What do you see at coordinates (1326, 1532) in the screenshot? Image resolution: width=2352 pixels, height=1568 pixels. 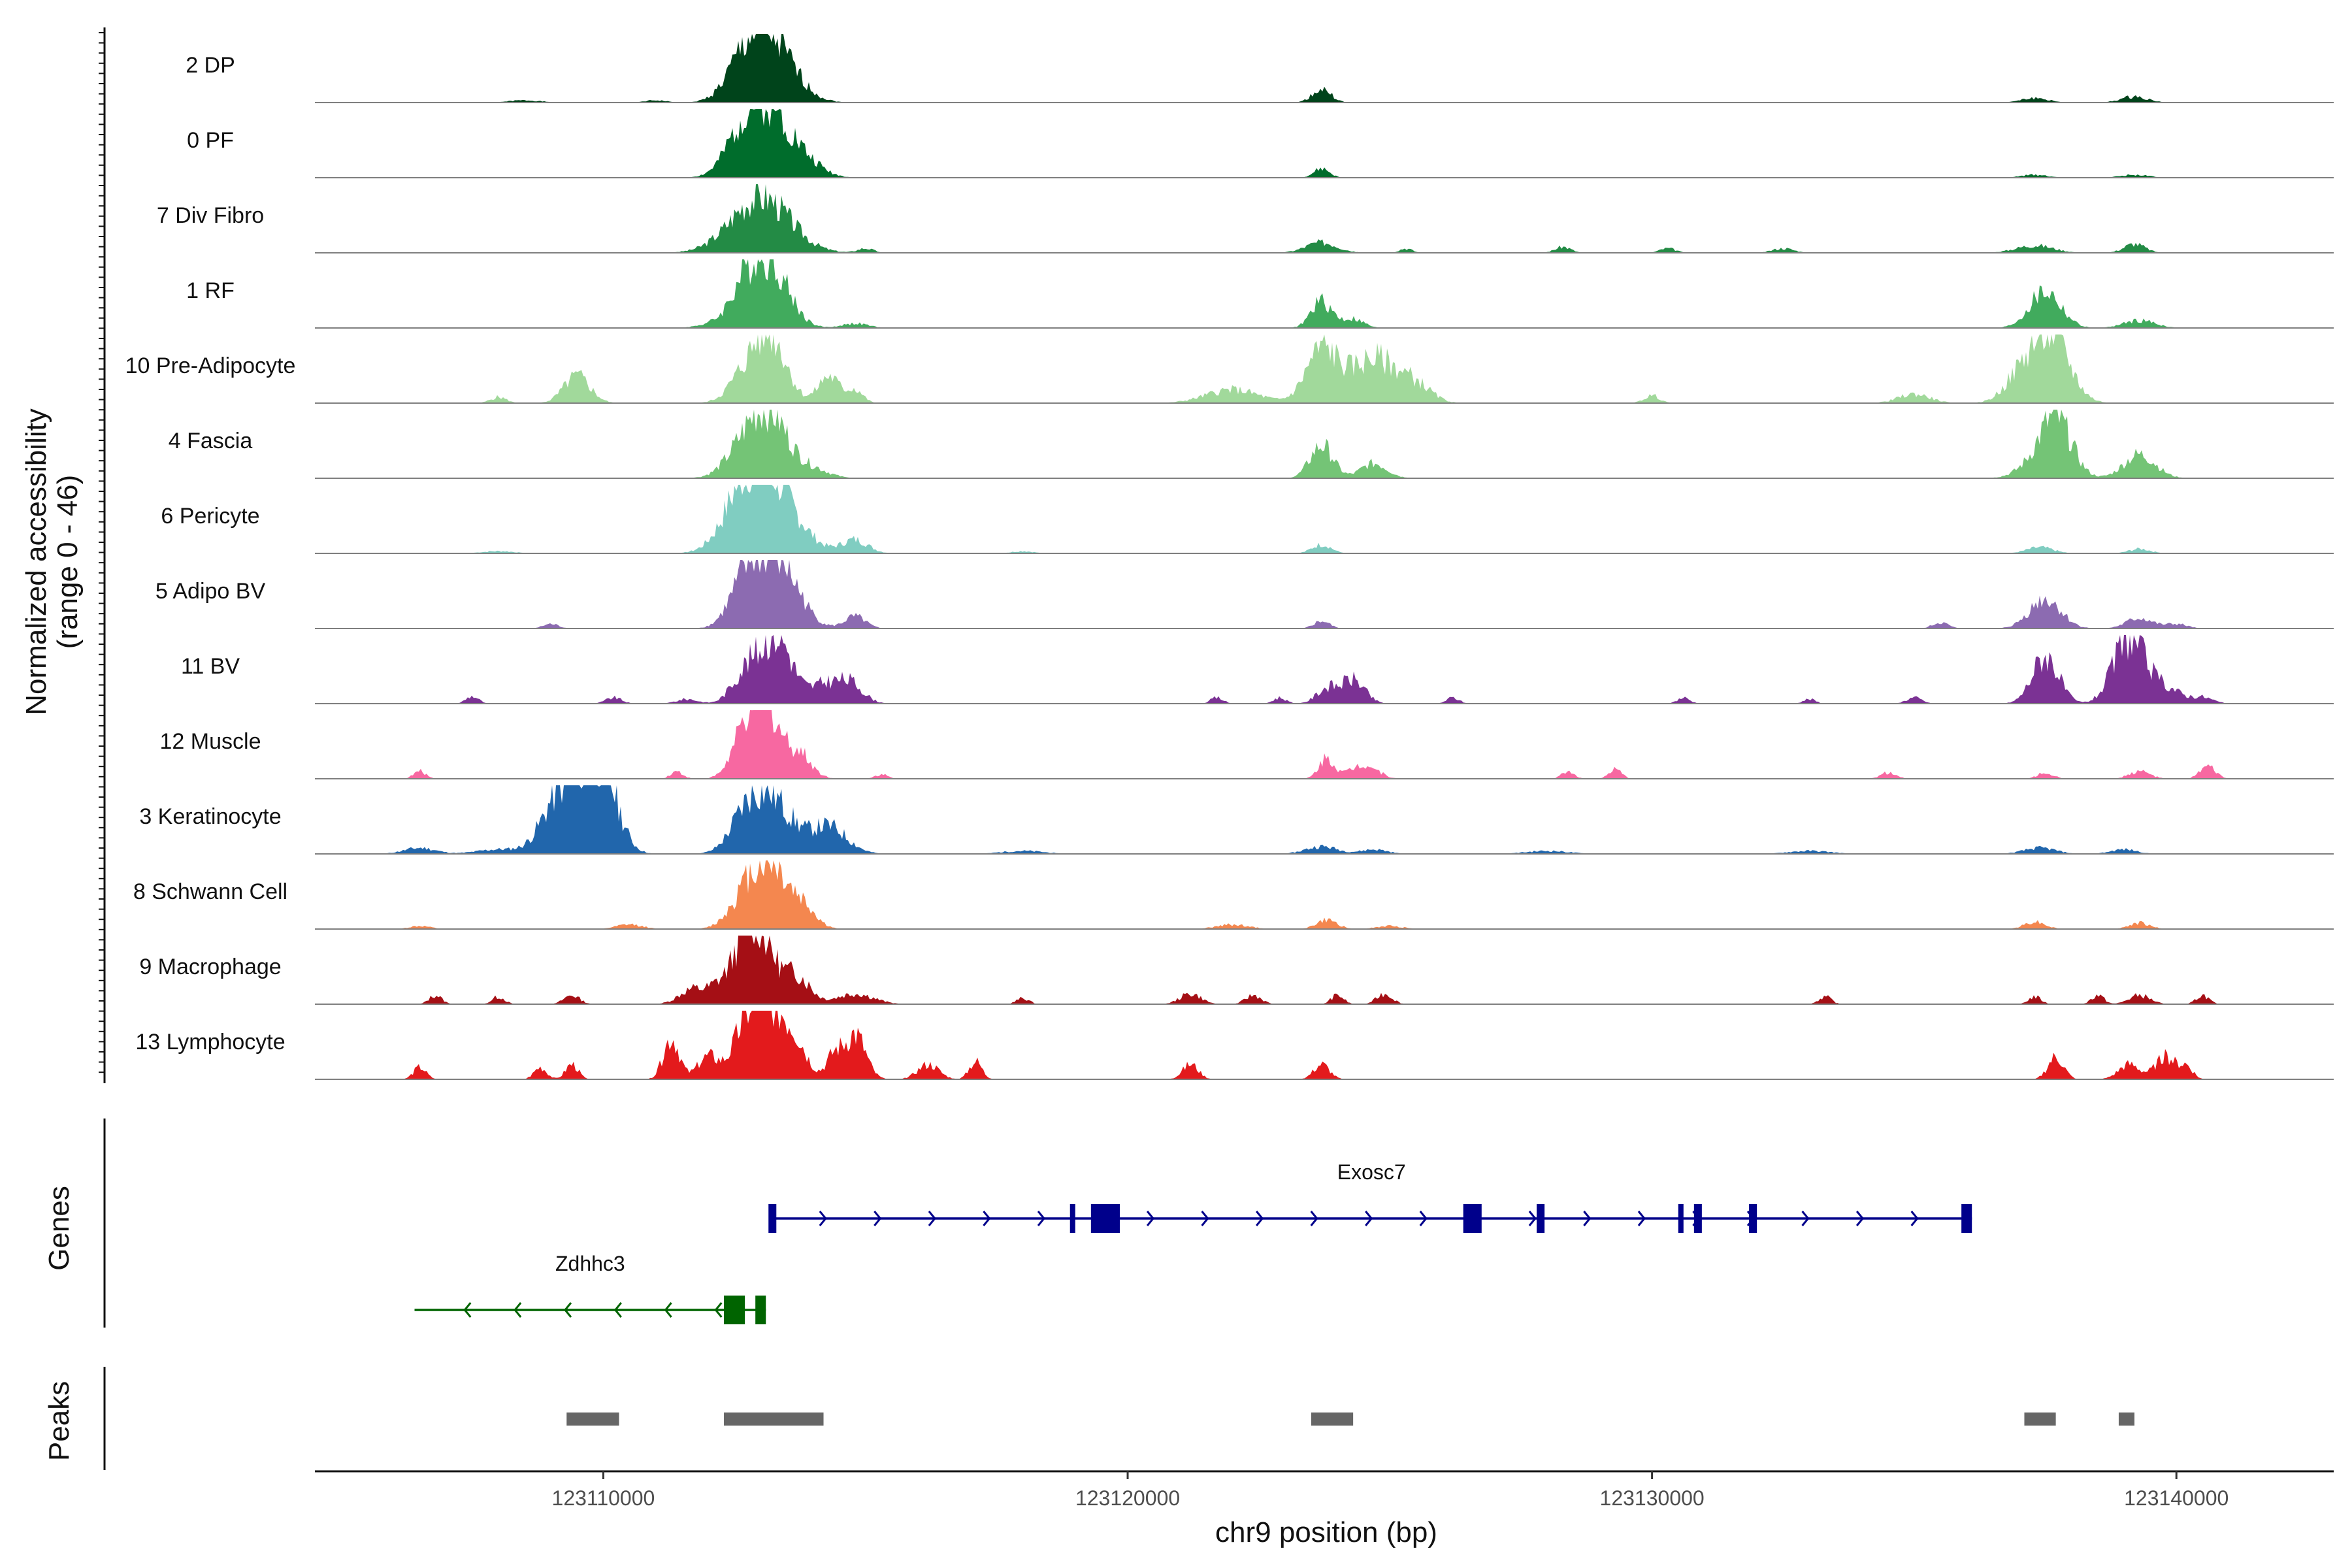 I see `x-axis-title: chr9 position (bp)` at bounding box center [1326, 1532].